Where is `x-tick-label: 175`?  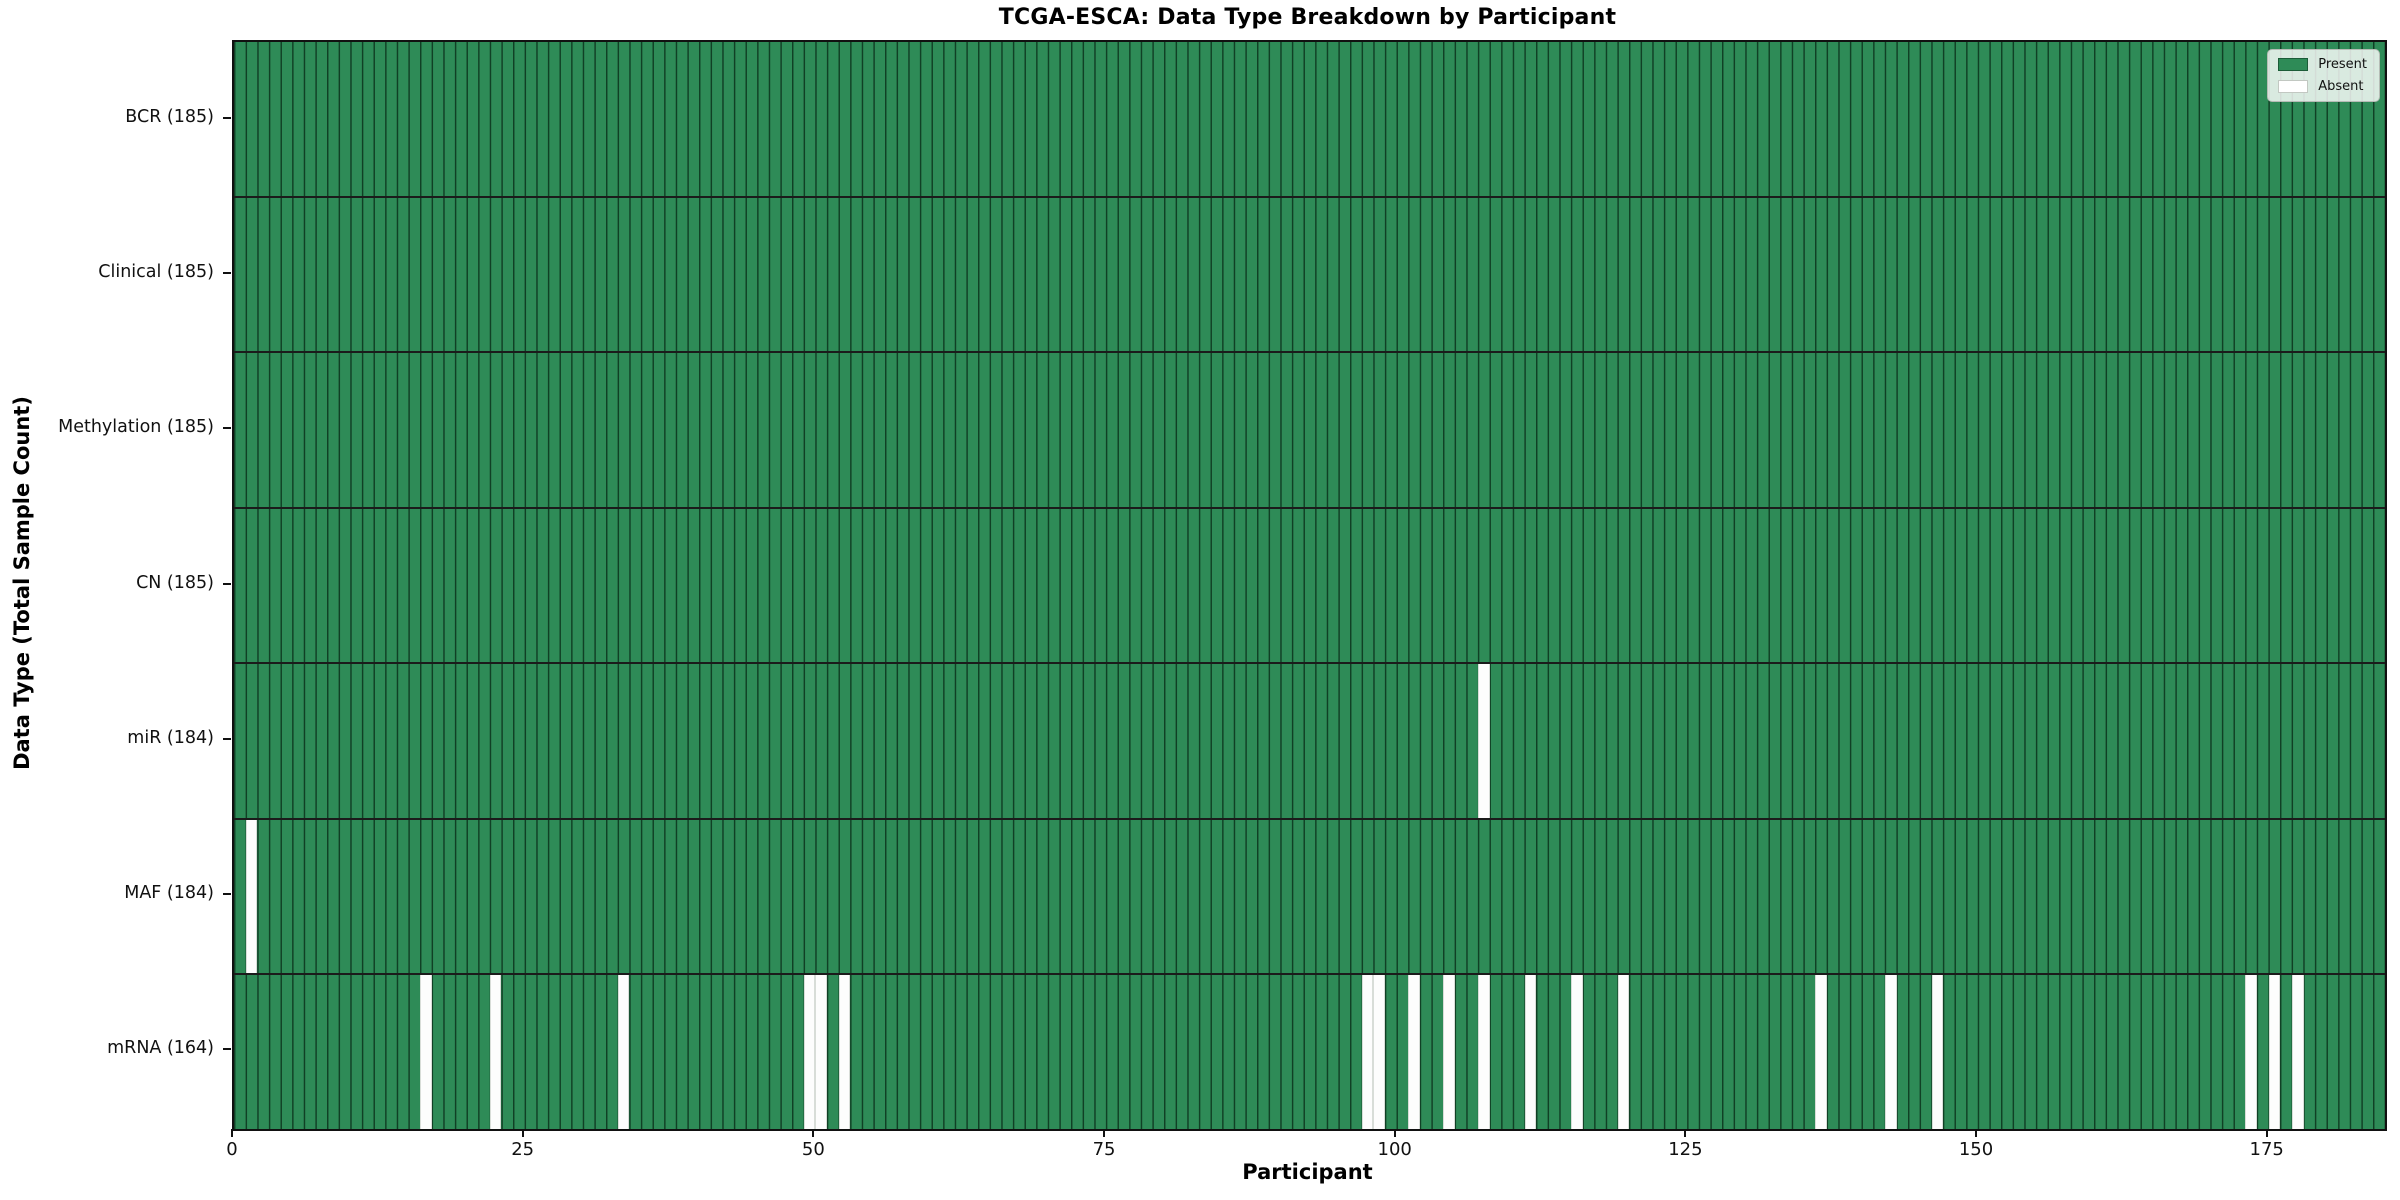 x-tick-label: 175 is located at coordinates (2266, 1149).